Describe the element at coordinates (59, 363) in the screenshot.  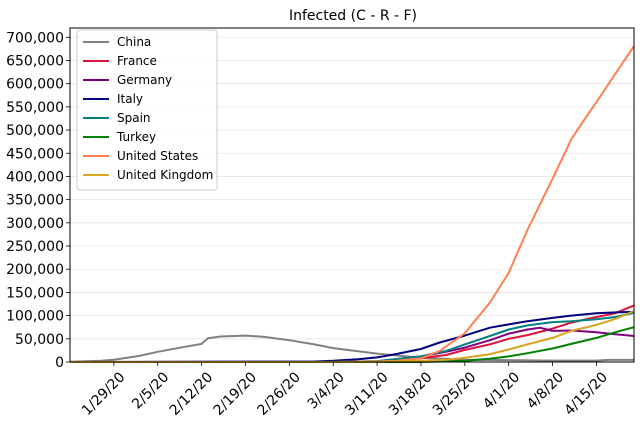
I see `y-tick-label: 0` at that location.